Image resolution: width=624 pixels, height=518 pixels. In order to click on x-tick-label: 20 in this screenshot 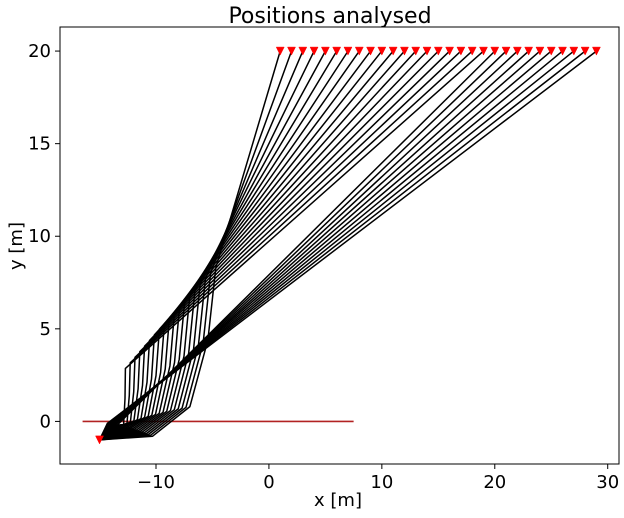, I will do `click(494, 482)`.